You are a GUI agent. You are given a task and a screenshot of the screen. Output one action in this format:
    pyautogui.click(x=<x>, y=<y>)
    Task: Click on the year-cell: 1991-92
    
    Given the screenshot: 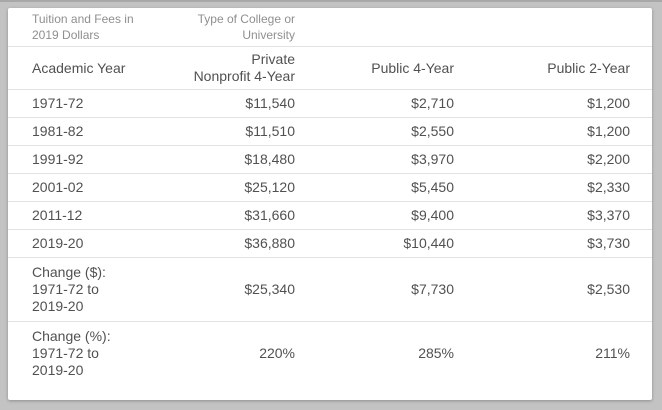 What is the action you would take?
    pyautogui.click(x=58, y=159)
    